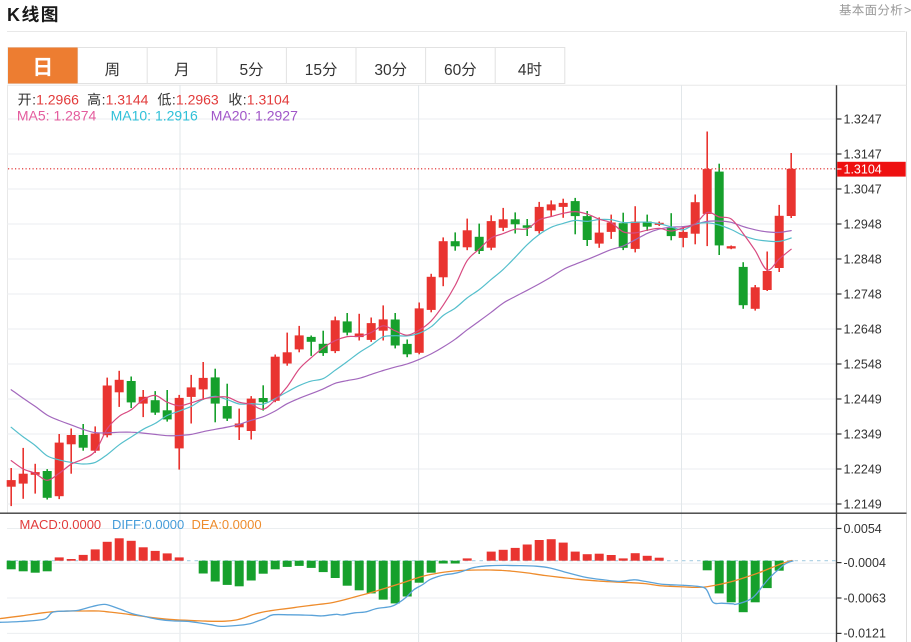 The height and width of the screenshot is (642, 911). What do you see at coordinates (127, 100) in the screenshot?
I see `svg-text: 1.3144` at bounding box center [127, 100].